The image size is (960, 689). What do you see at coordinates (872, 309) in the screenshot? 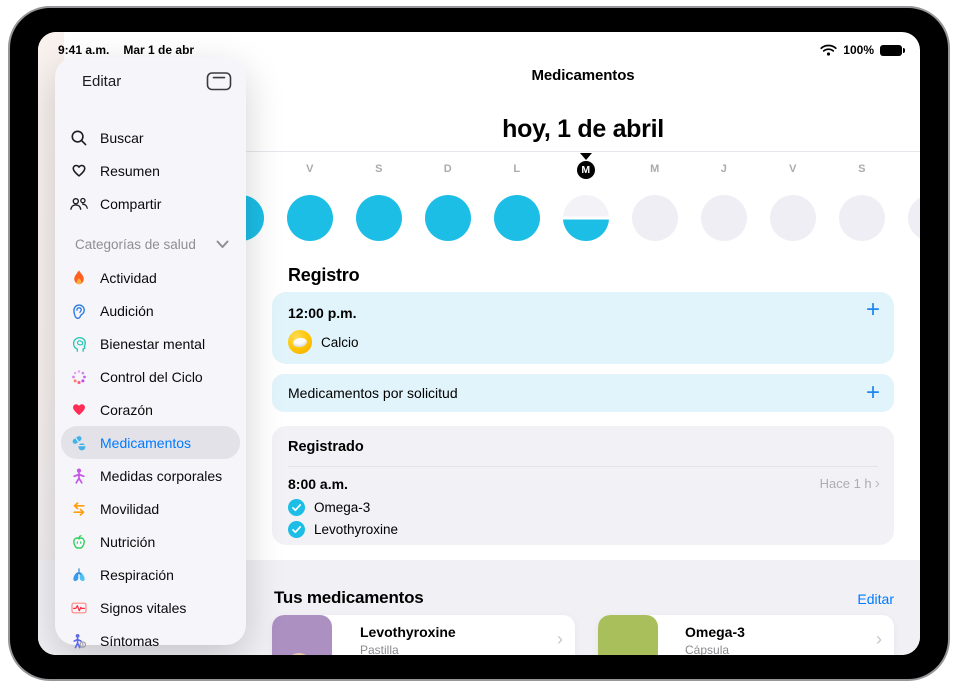
I see `log-dose-add-button: +` at bounding box center [872, 309].